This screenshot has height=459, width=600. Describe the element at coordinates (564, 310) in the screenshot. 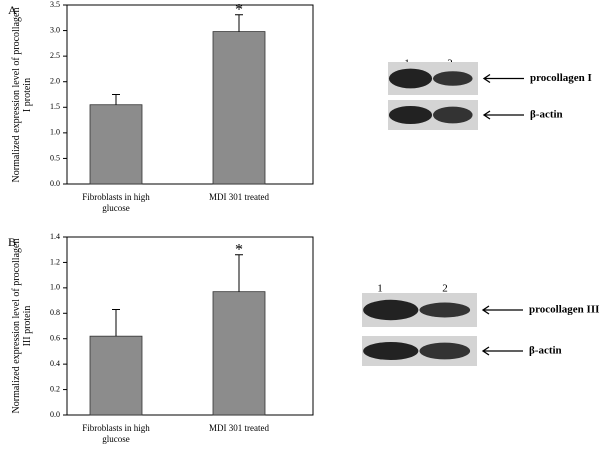

I see `band-label: procollagen III` at that location.